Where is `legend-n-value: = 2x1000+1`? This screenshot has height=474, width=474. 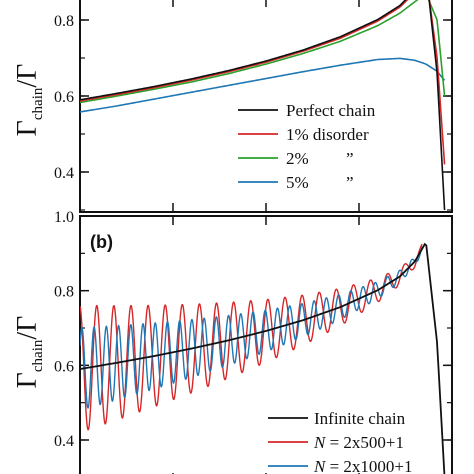 legend-n-value: = 2x1000+1 is located at coordinates (368, 465).